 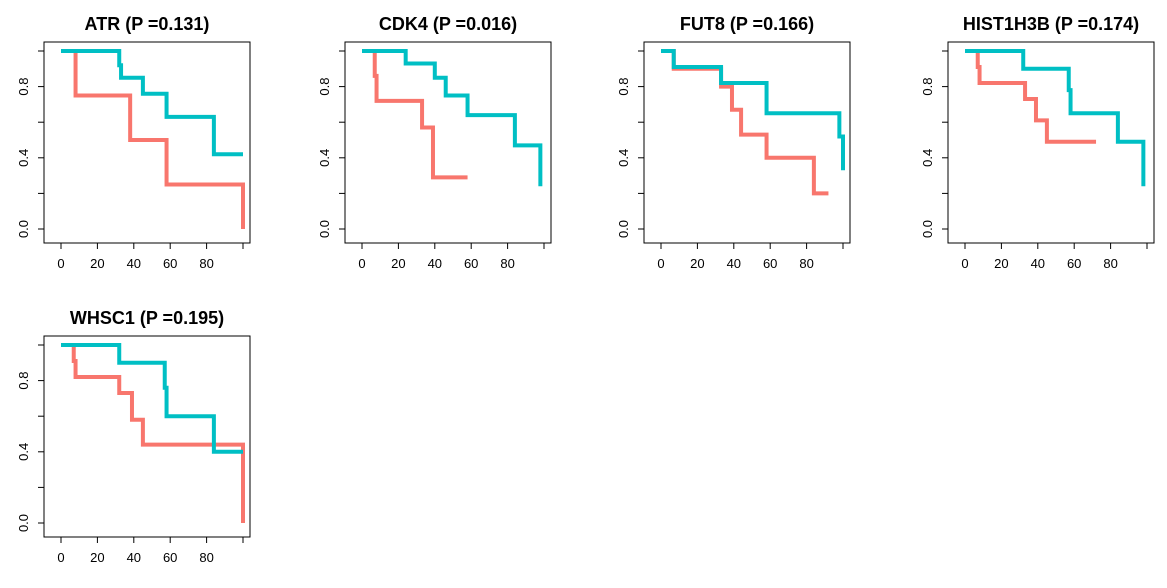 I want to click on km-panel-2: CDK4 (P =0.016) 0 20 40 60 80 0.0 0.4 0.8, so click(x=447, y=147).